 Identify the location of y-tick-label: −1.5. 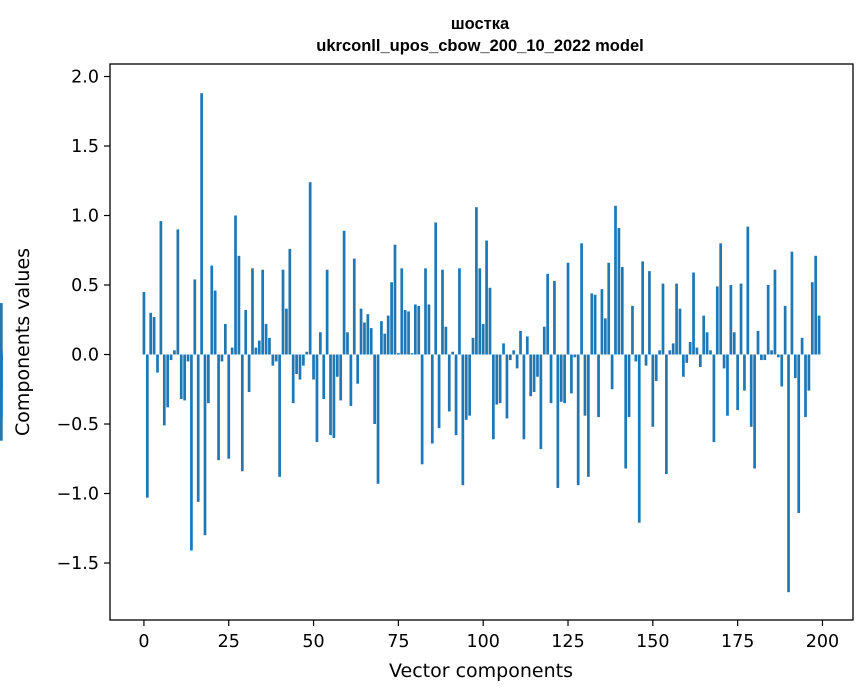
(78, 564).